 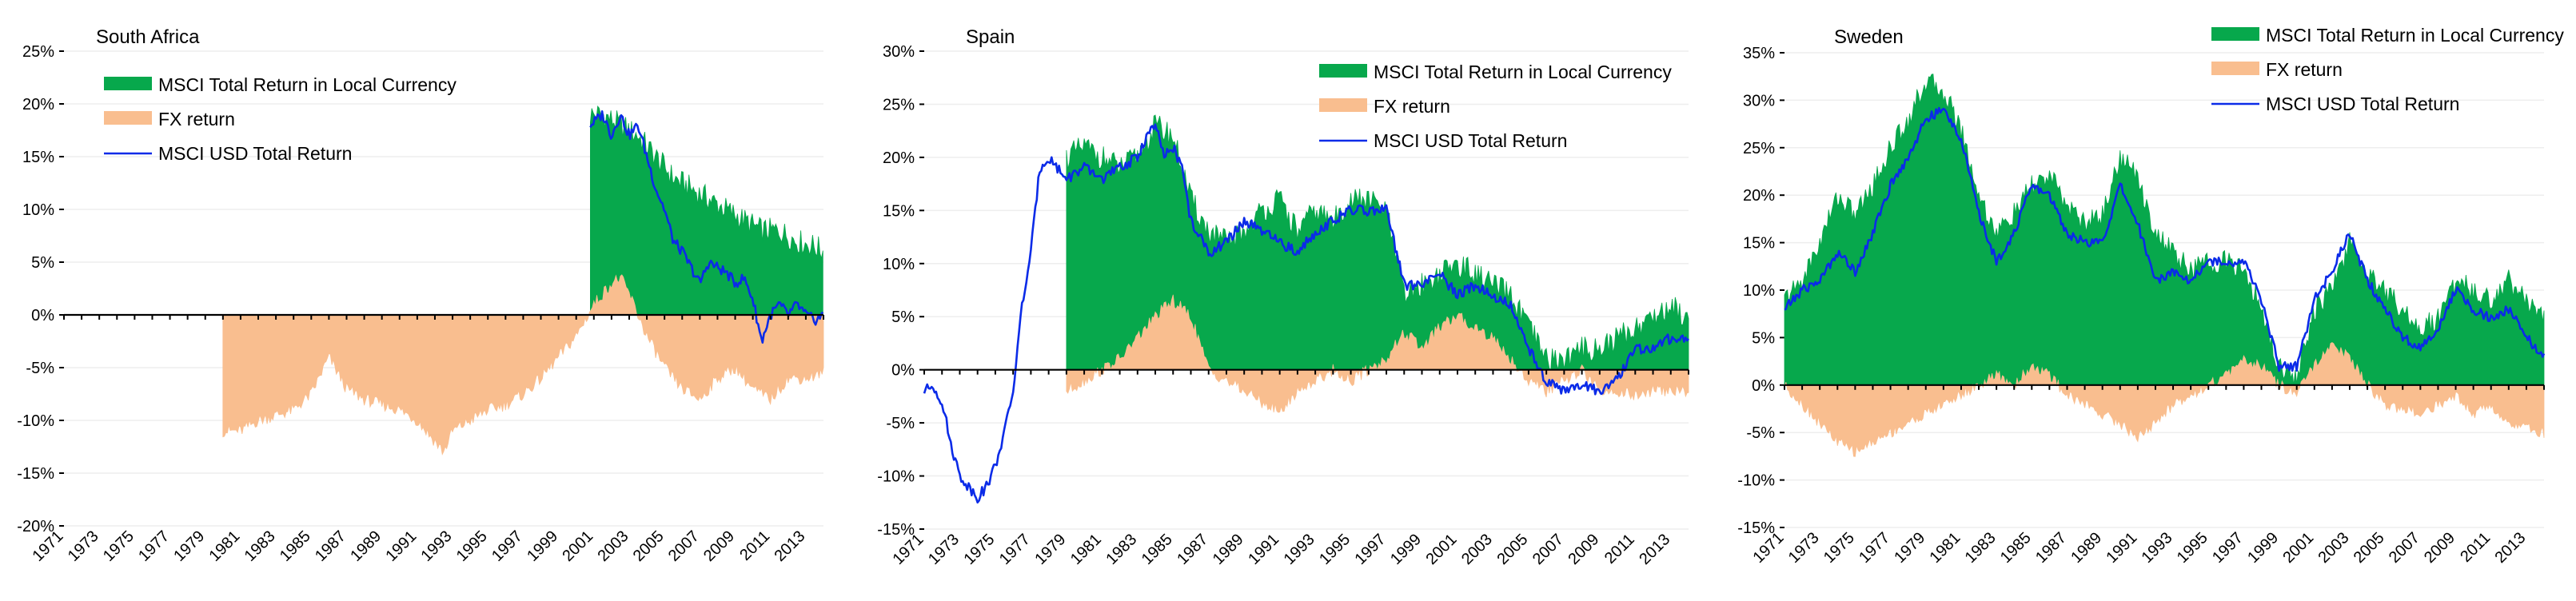 What do you see at coordinates (1756, 528) in the screenshot?
I see `y-tick-label: -15%` at bounding box center [1756, 528].